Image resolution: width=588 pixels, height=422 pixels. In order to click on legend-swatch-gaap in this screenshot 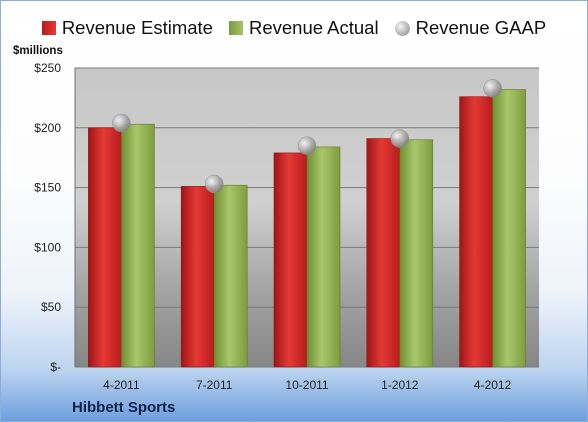, I will do `click(402, 28)`.